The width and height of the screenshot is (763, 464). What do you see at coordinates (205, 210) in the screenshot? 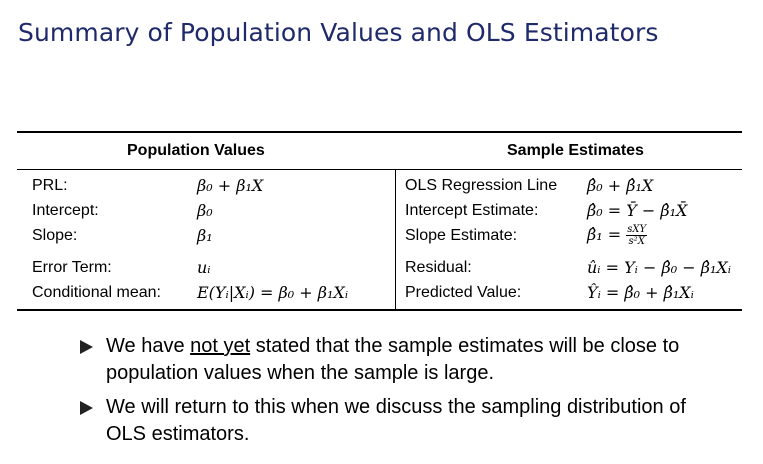
I see `row-value-intercept: β₀` at bounding box center [205, 210].